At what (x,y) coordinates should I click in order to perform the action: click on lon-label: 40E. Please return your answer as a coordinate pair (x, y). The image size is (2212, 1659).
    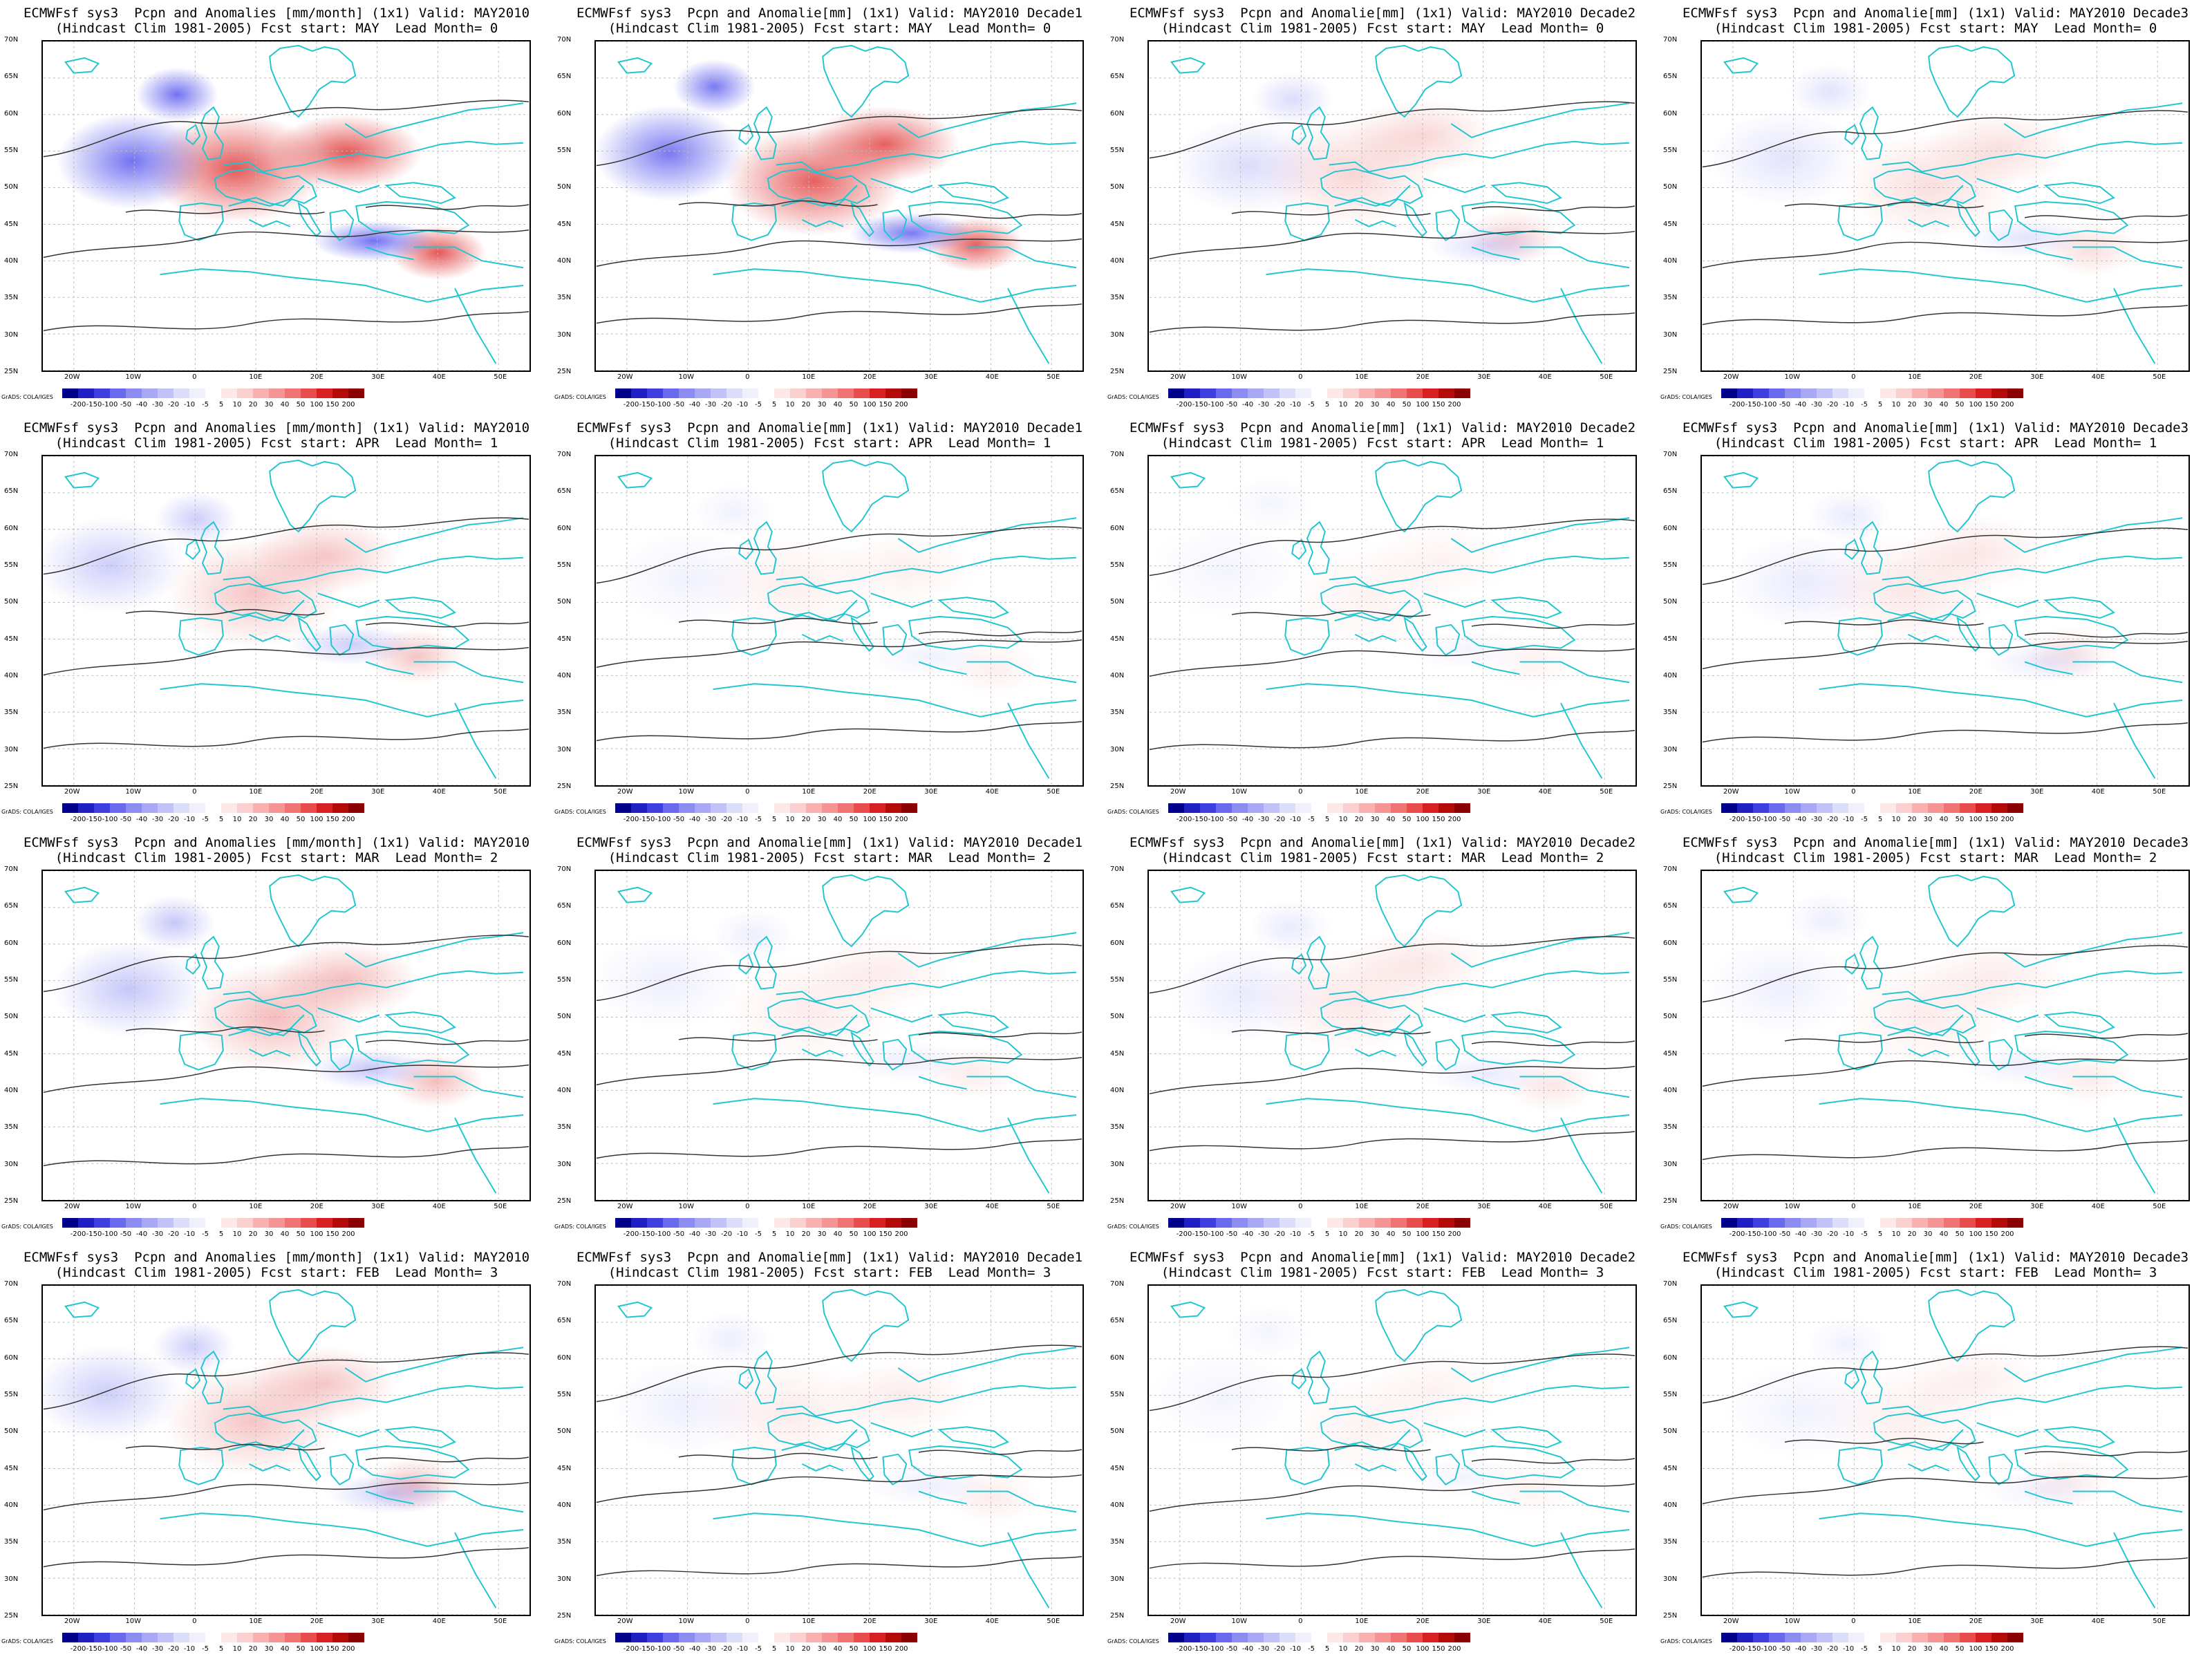
    Looking at the image, I should click on (1545, 1621).